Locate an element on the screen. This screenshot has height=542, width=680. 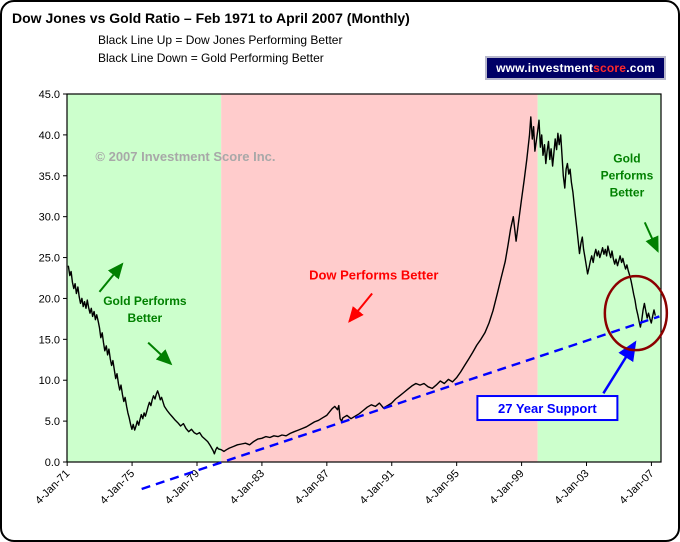
y-tick-label: 45.0 is located at coordinates (49, 95).